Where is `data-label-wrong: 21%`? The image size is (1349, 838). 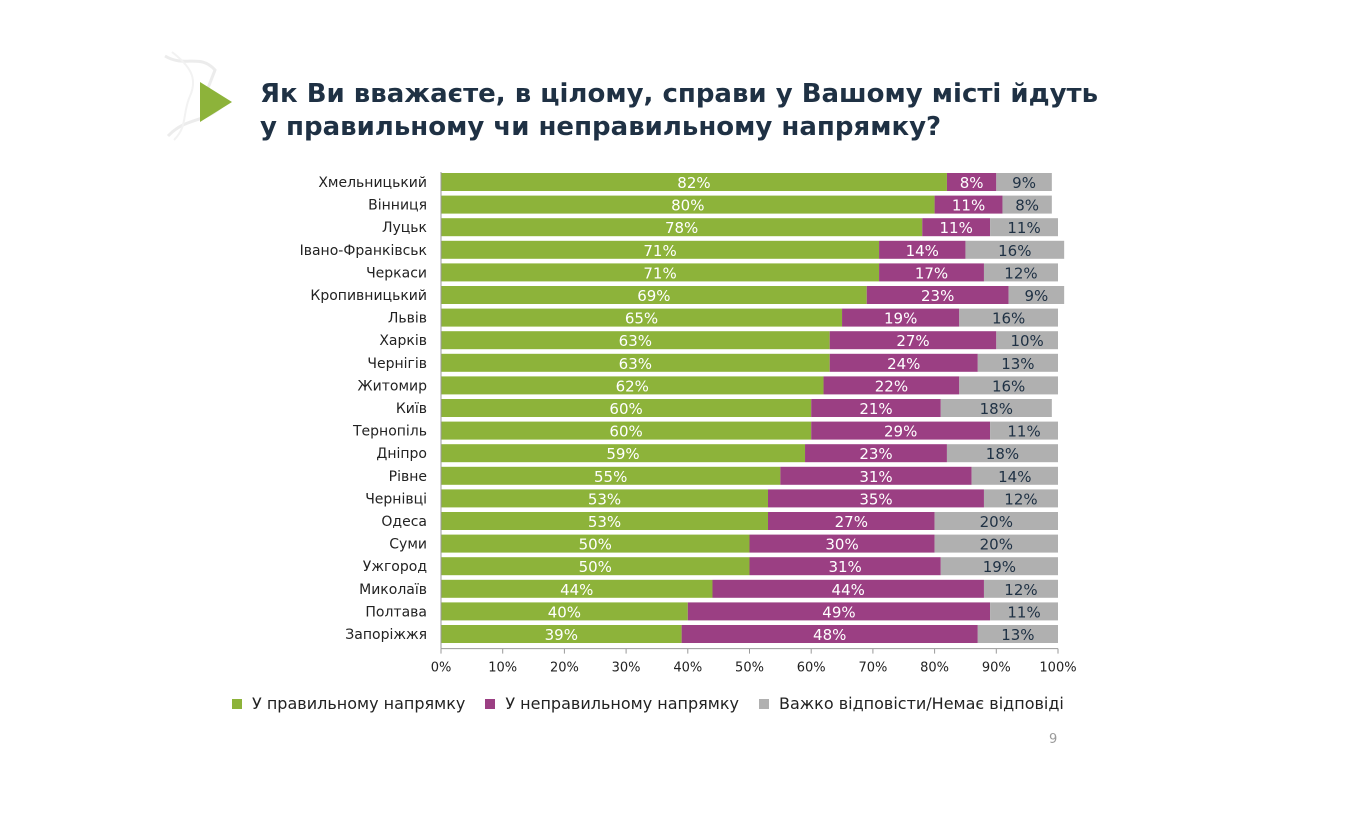
data-label-wrong: 21% is located at coordinates (875, 409).